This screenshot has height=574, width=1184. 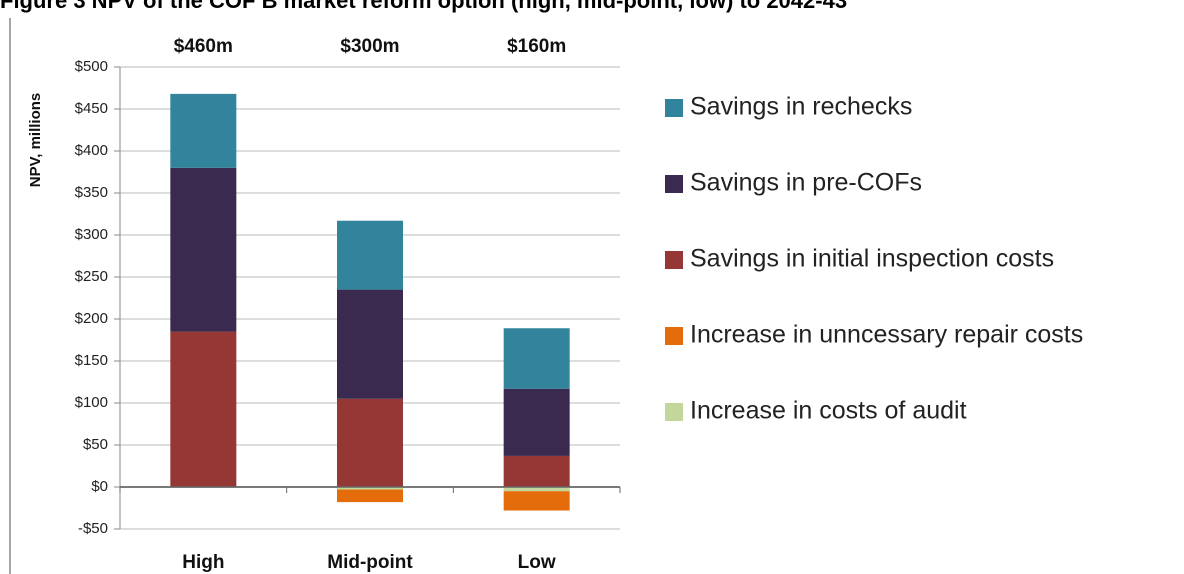 What do you see at coordinates (99, 486) in the screenshot?
I see `y-tick-label: $0` at bounding box center [99, 486].